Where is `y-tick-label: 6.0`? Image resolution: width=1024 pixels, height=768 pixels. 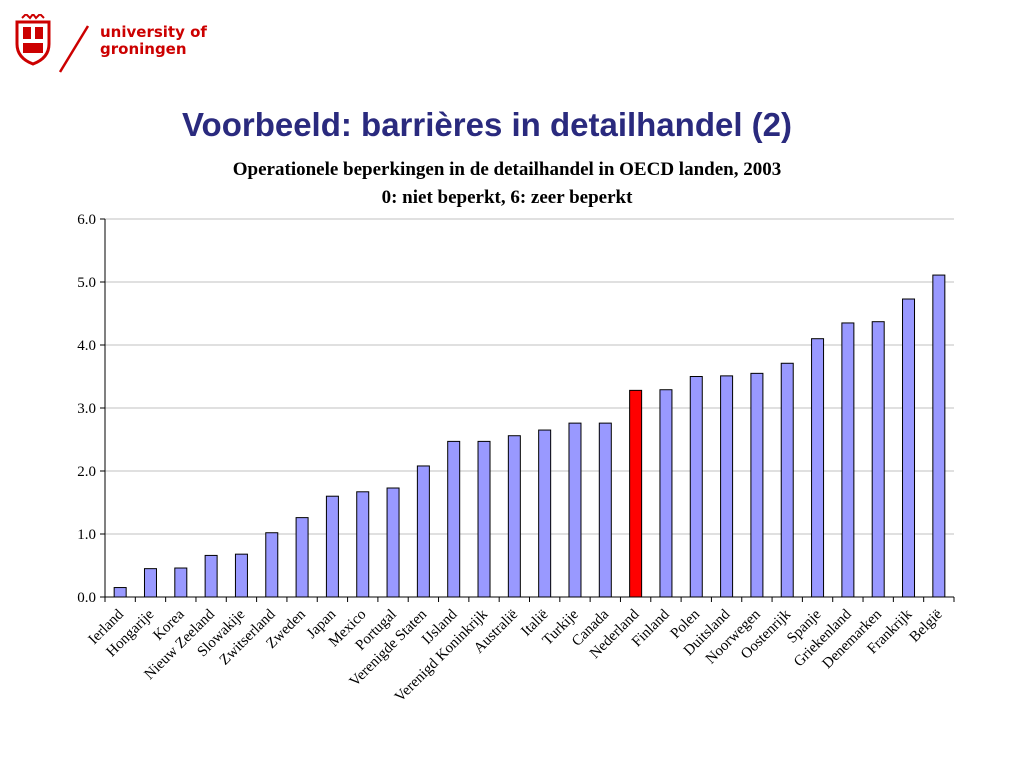
y-tick-label: 6.0 is located at coordinates (86, 220).